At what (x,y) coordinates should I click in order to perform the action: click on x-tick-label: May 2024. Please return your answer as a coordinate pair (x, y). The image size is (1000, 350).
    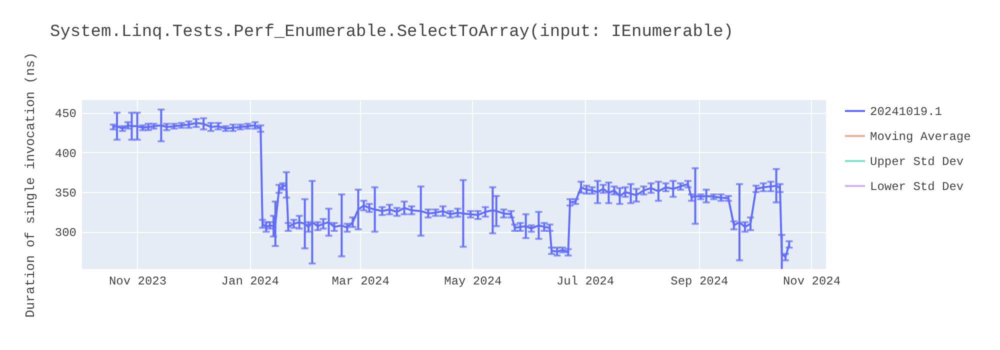
    Looking at the image, I should click on (473, 281).